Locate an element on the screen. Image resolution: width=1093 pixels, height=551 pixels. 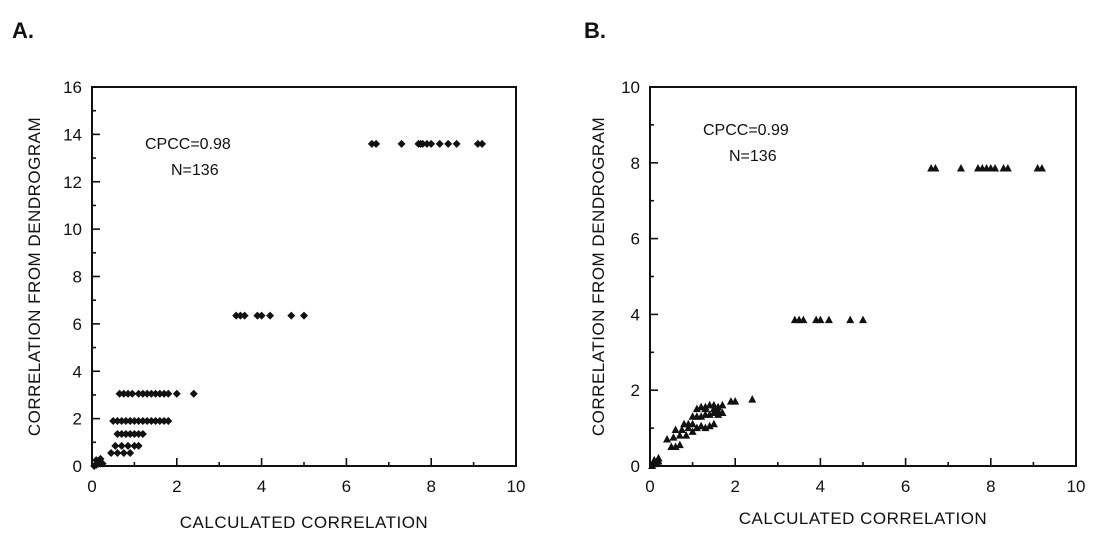
y-tick-label: 0 is located at coordinates (77, 466).